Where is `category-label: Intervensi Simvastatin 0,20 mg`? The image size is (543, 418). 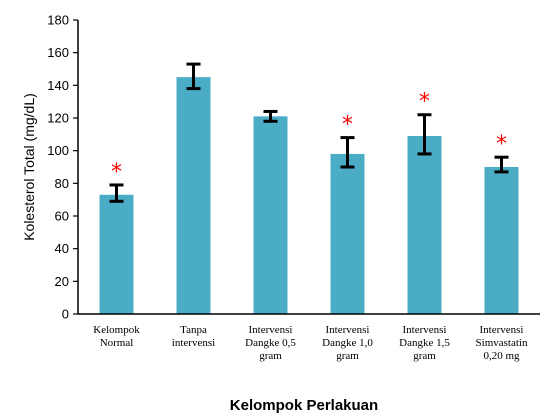
category-label: Intervensi Simvastatin 0,20 mg is located at coordinates (502, 343).